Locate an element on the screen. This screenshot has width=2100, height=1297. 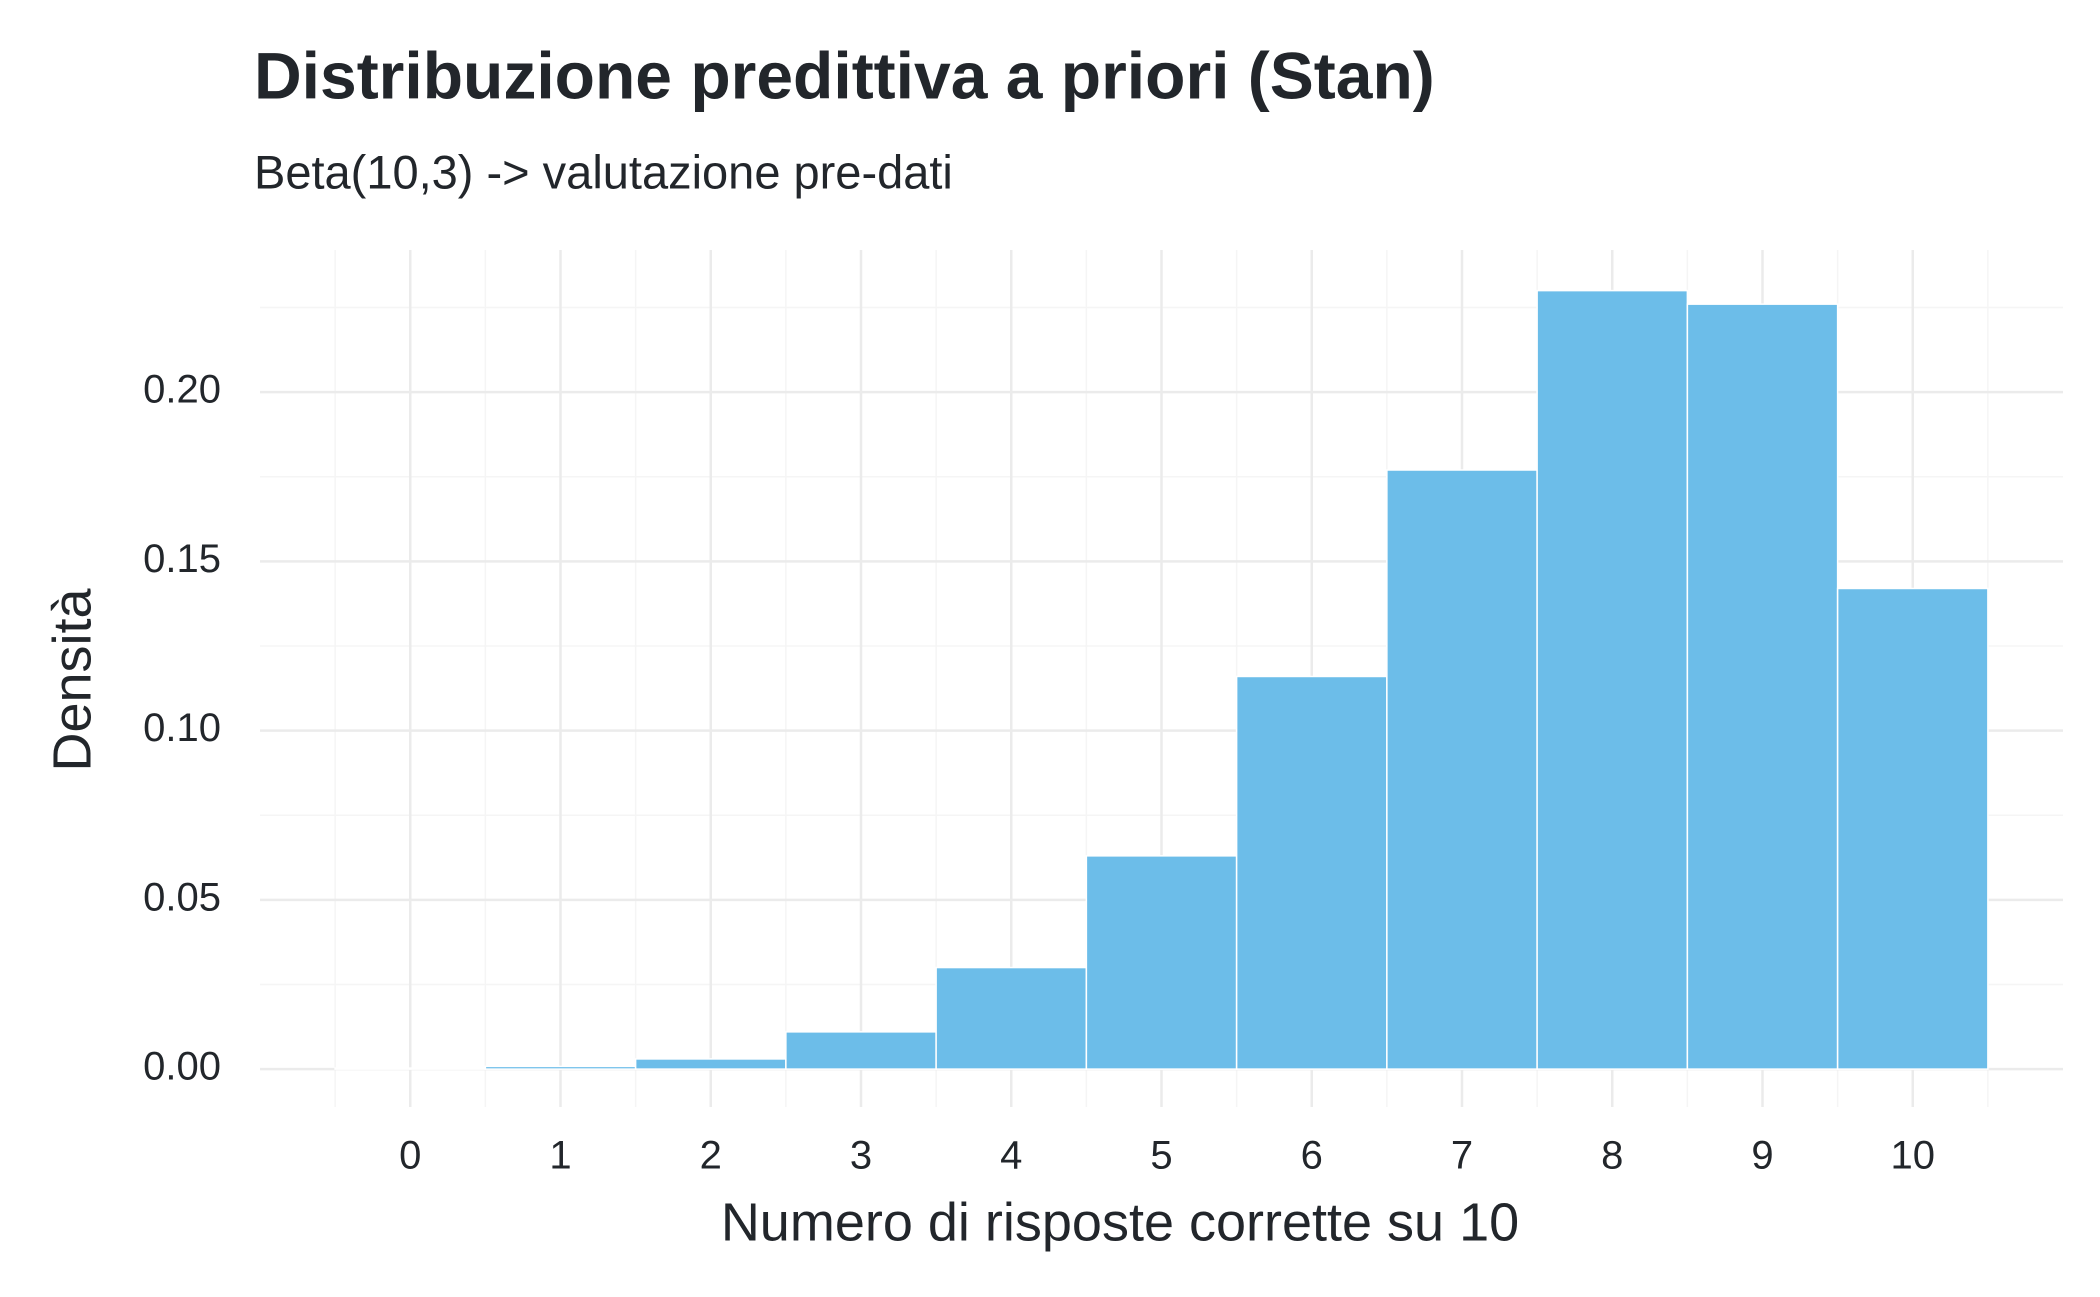
x-tick-label: 3 is located at coordinates (861, 1156).